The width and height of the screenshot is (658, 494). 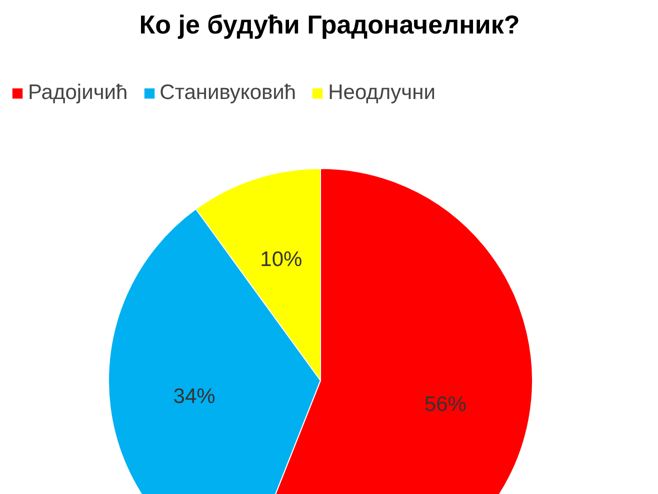 What do you see at coordinates (382, 93) in the screenshot?
I see `legend-label: Неодлучни` at bounding box center [382, 93].